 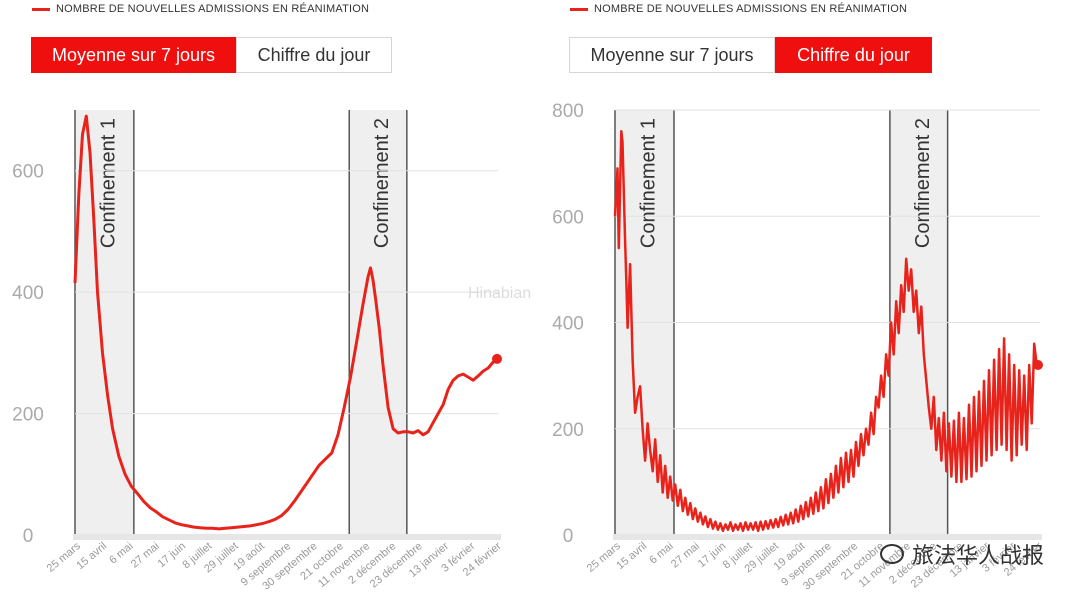 I want to click on watermark-text: 旅法华人战报, so click(x=977, y=555).